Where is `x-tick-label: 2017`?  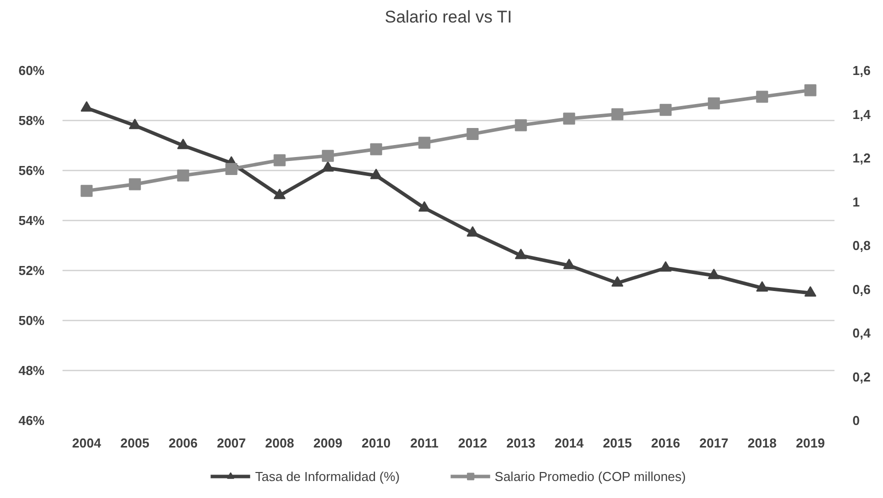 x-tick-label: 2017 is located at coordinates (713, 443).